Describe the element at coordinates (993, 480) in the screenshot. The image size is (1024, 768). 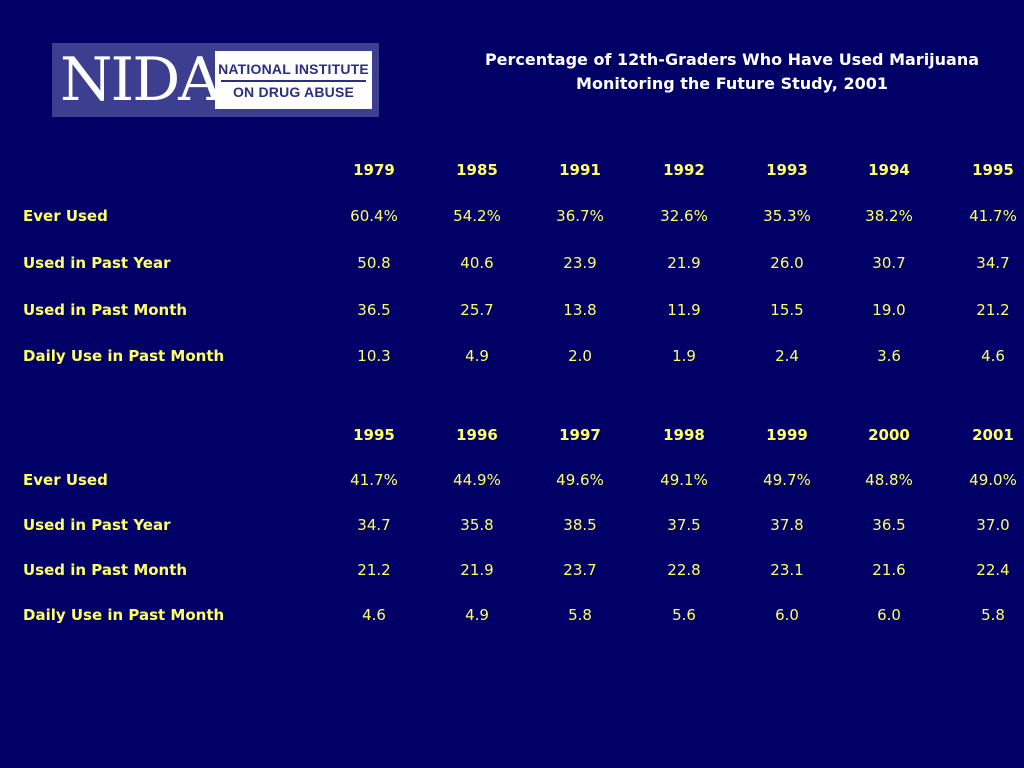
I see `data-cell: 49.0%` at that location.